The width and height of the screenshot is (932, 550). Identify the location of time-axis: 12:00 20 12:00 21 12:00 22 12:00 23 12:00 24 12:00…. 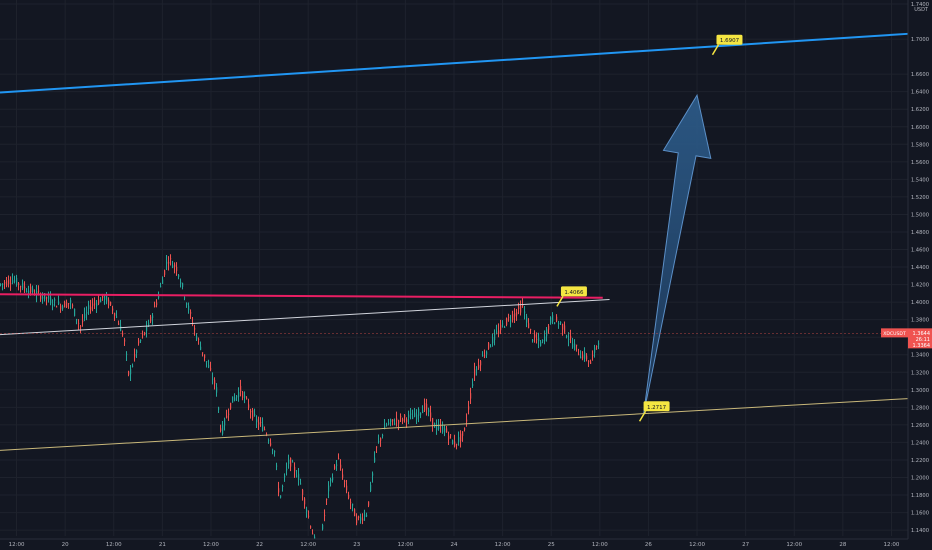
(466, 544).